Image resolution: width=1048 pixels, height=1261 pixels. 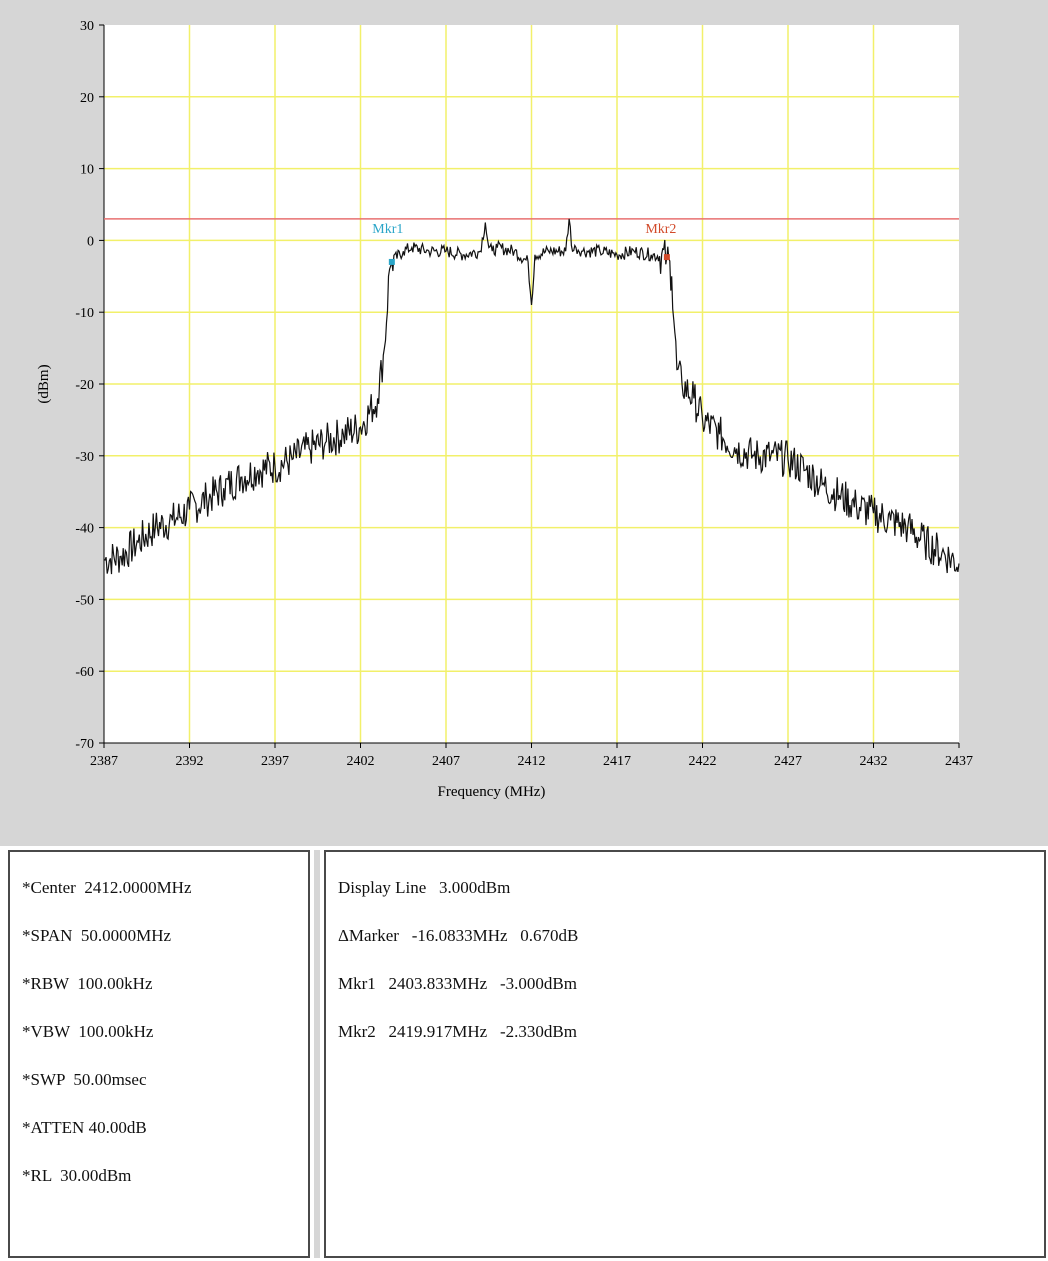 I want to click on y-tick-label: -60, so click(x=84, y=672).